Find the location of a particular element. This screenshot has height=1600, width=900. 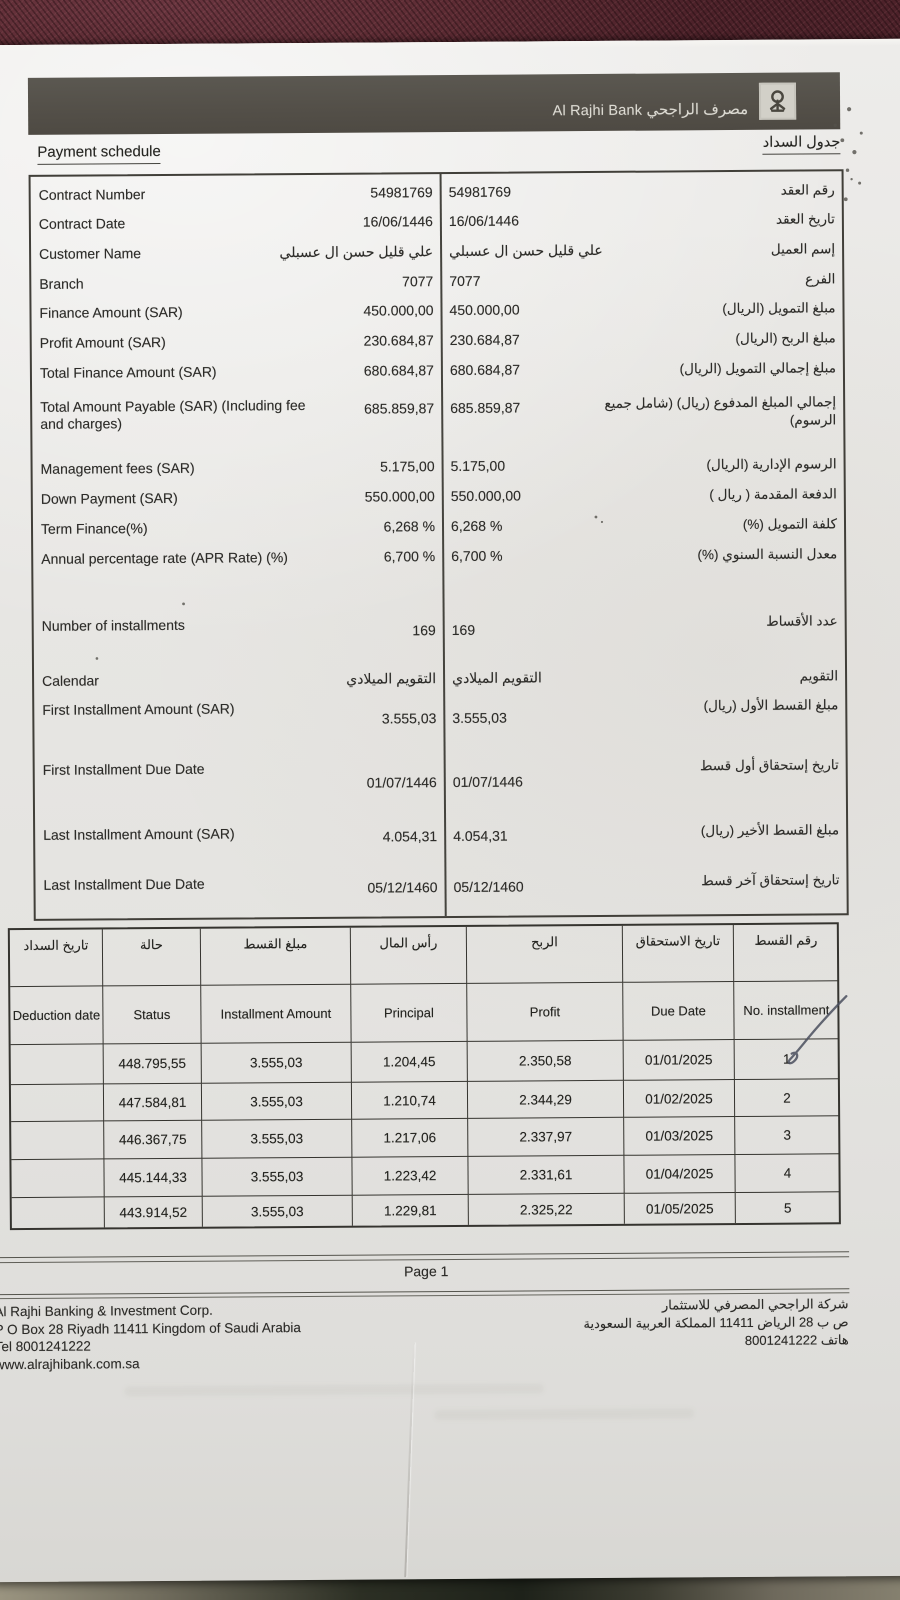

bank-header-bar: Al Rajhi Bank مصرف الراجحي is located at coordinates (434, 103).